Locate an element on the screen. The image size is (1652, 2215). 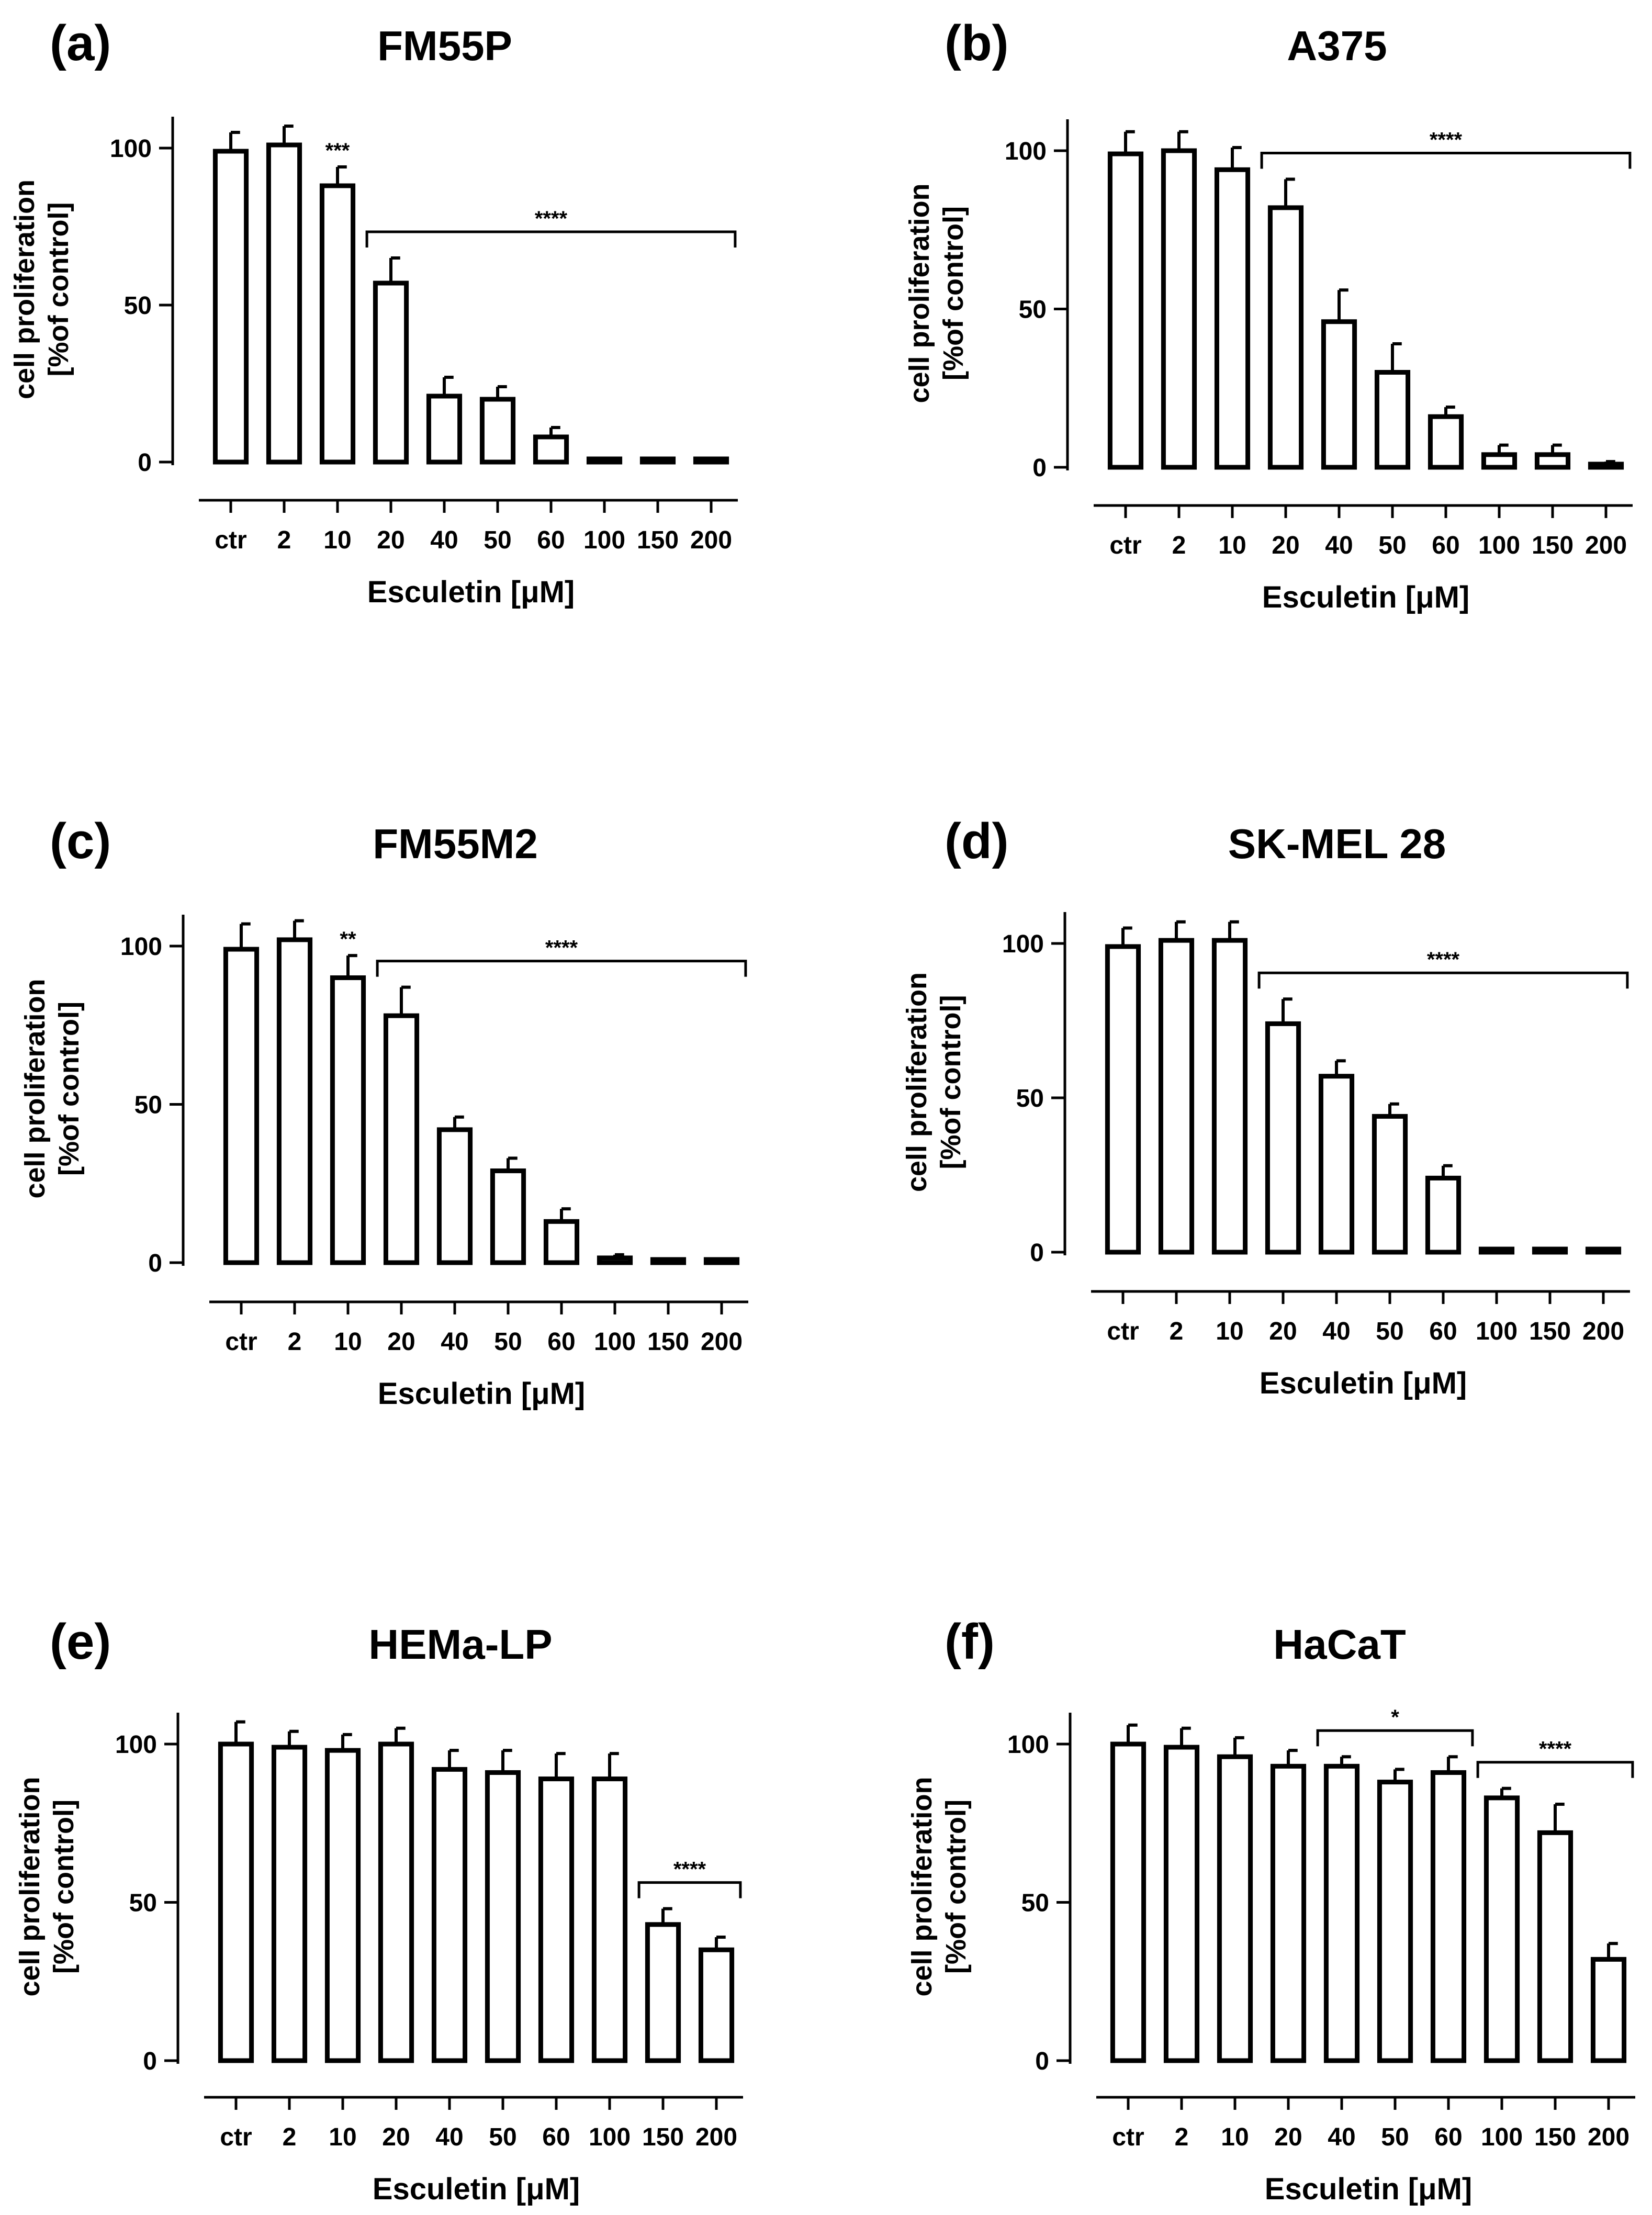
panel-letter: (b) is located at coordinates (977, 43).